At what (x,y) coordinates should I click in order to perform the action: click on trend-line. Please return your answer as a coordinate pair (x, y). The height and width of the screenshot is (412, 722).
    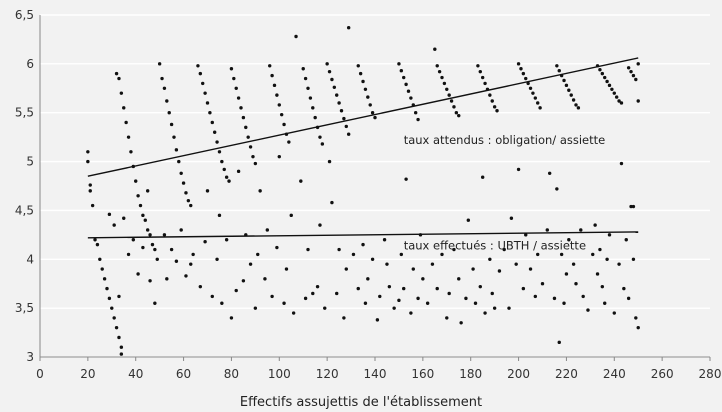
    Looking at the image, I should click on (363, 235).